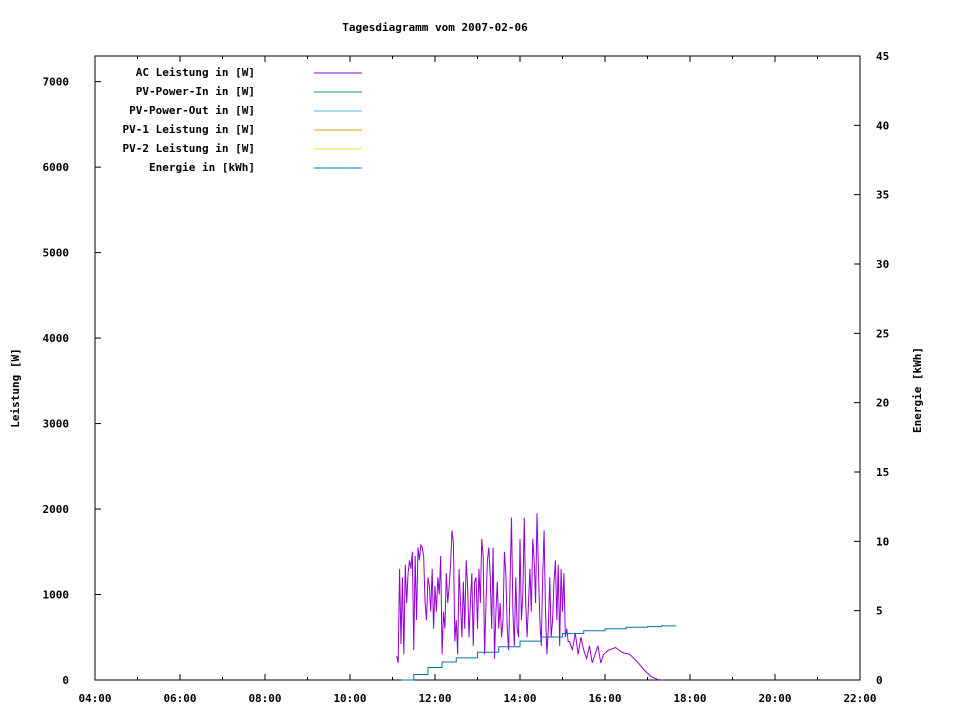 The width and height of the screenshot is (960, 725). What do you see at coordinates (917, 390) in the screenshot?
I see `y-axis-right-label: Energie [kWh]` at bounding box center [917, 390].